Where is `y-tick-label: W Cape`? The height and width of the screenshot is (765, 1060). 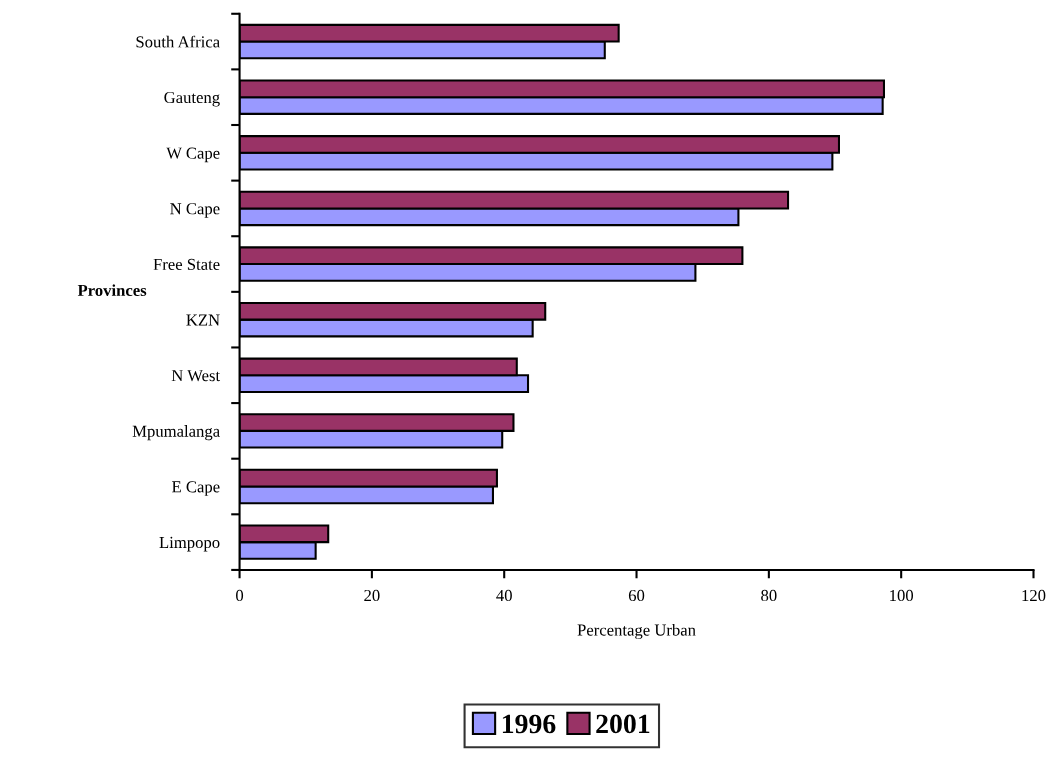 y-tick-label: W Cape is located at coordinates (193, 155).